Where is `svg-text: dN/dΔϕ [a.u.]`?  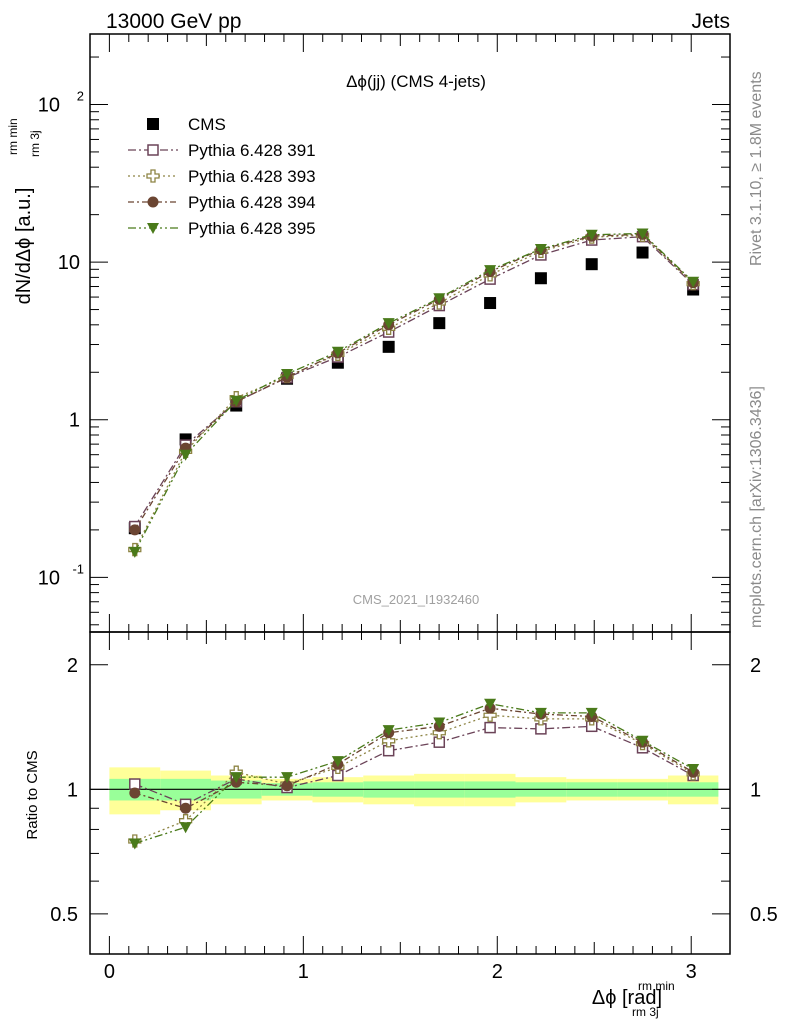
svg-text: dN/dΔϕ [a.u.] is located at coordinates (24, 246).